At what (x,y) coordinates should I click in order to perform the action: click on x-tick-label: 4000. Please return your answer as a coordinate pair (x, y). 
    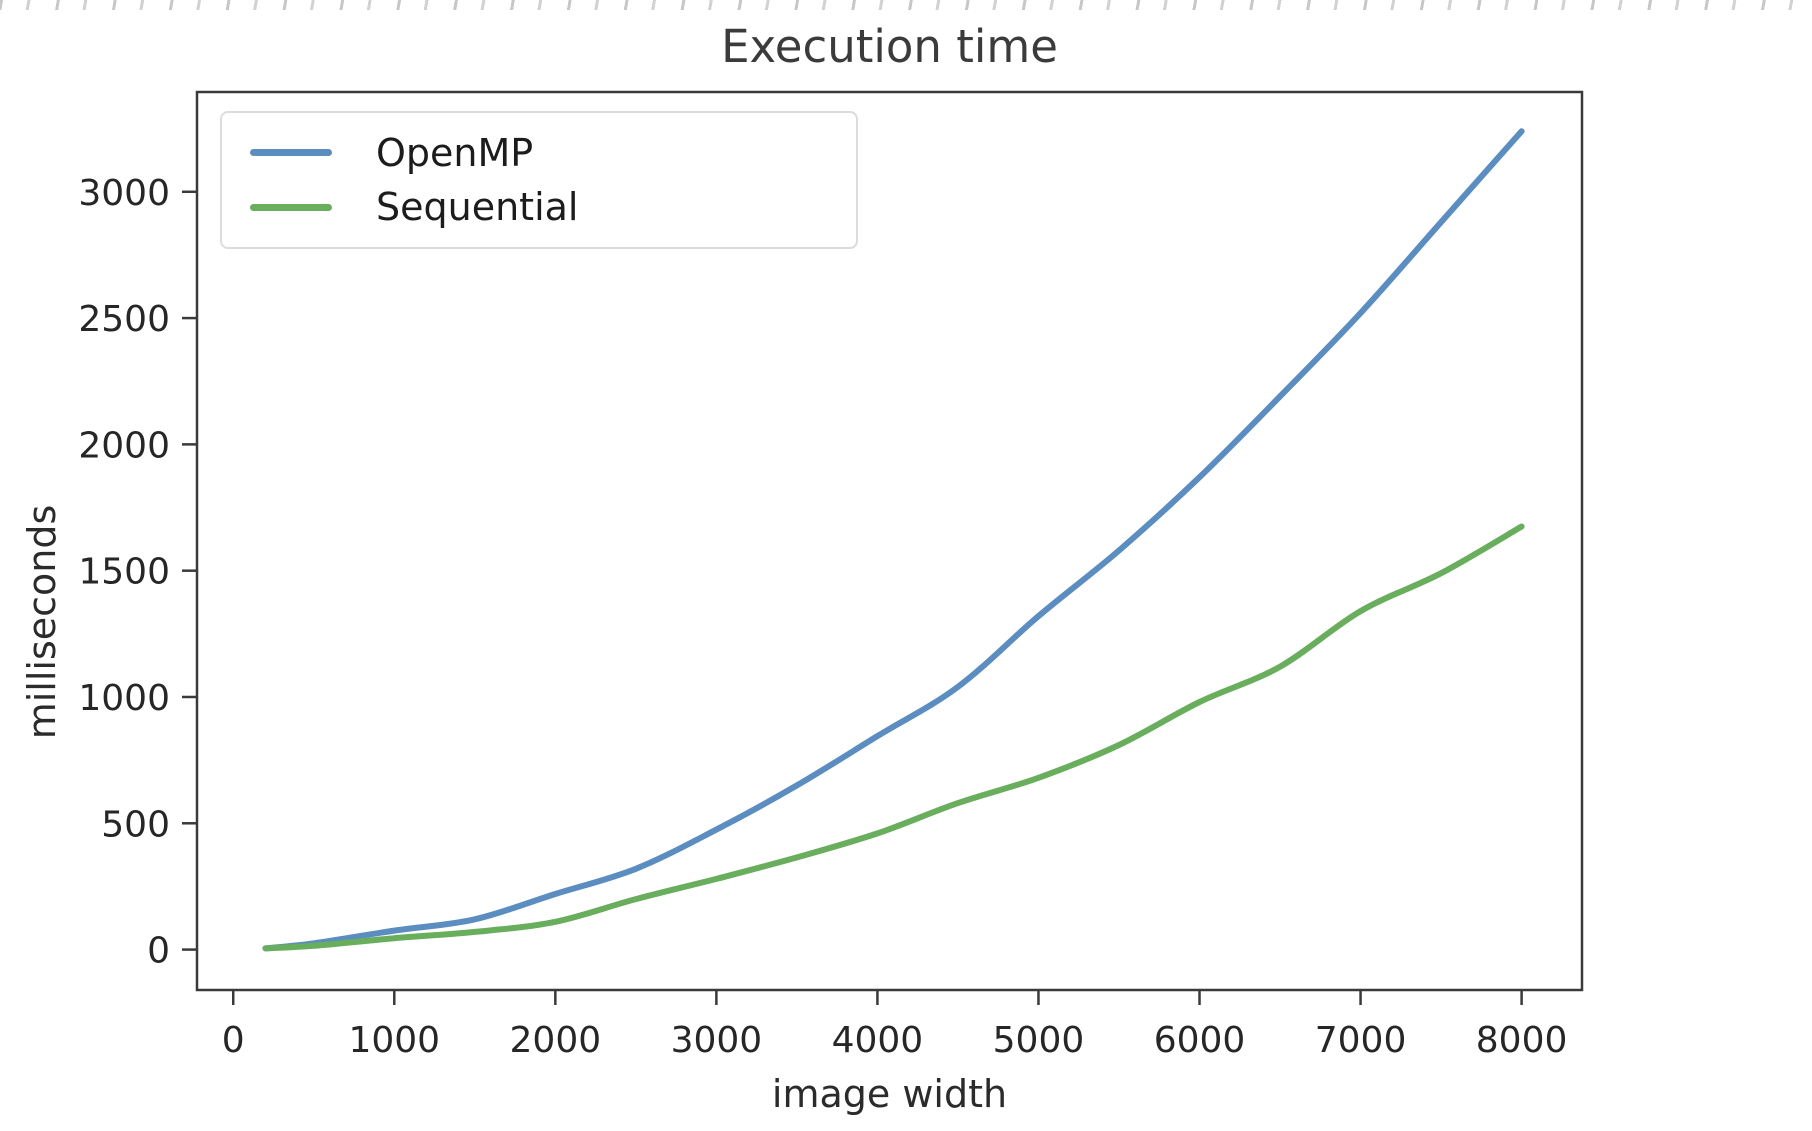
    Looking at the image, I should click on (878, 1040).